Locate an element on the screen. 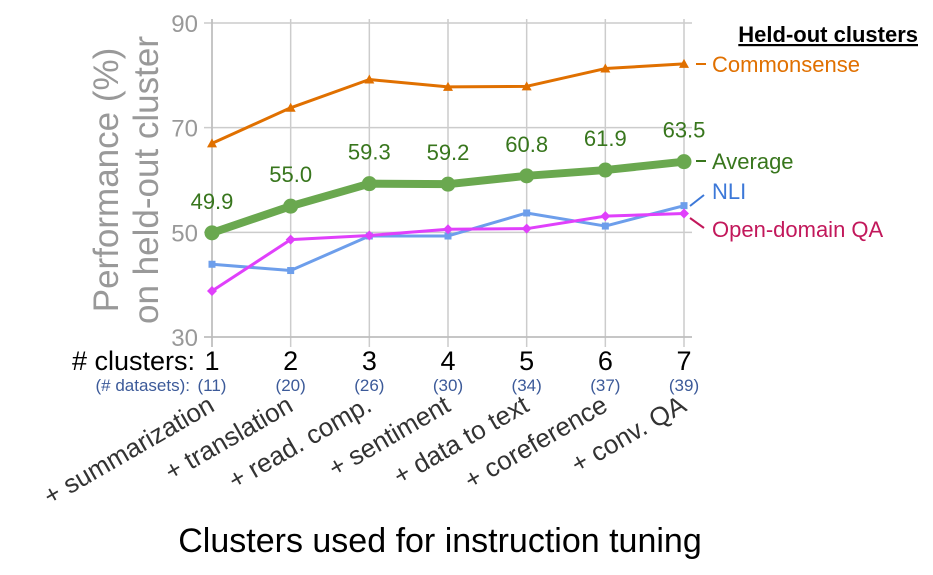 The width and height of the screenshot is (933, 575). dataset-count-label: (30) is located at coordinates (448, 385).